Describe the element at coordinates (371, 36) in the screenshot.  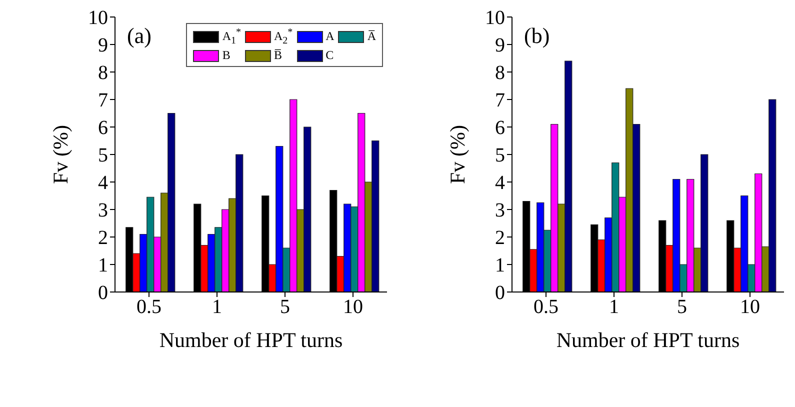
I see `legend-label: A̅` at that location.